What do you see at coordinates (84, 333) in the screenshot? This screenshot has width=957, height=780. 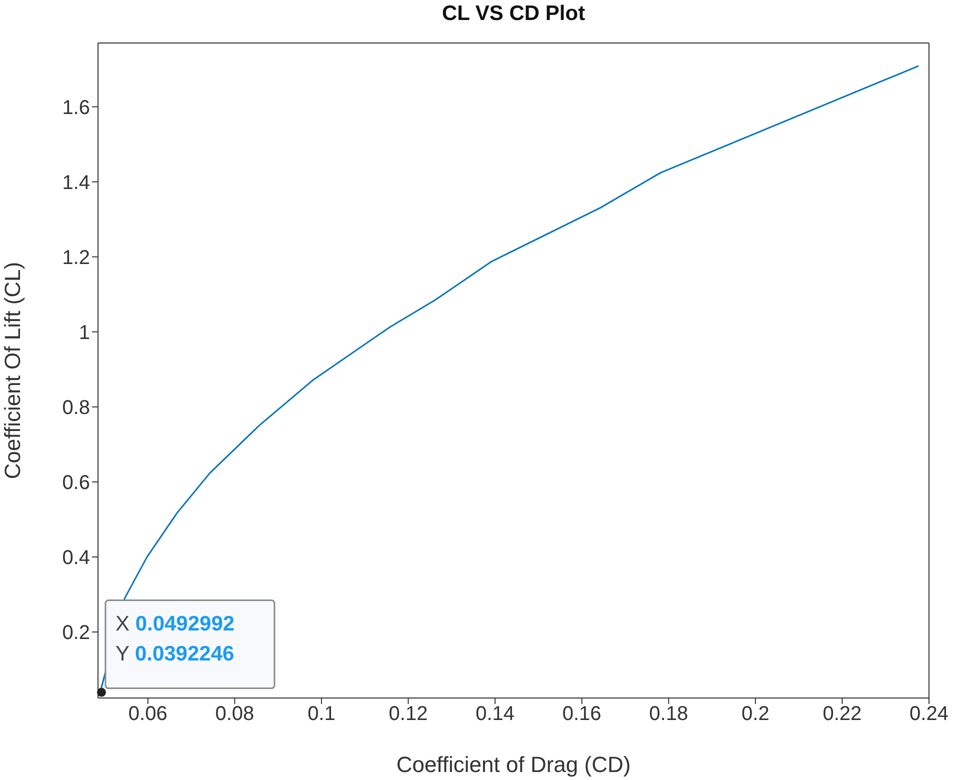 I see `y-tick-label: 1` at bounding box center [84, 333].